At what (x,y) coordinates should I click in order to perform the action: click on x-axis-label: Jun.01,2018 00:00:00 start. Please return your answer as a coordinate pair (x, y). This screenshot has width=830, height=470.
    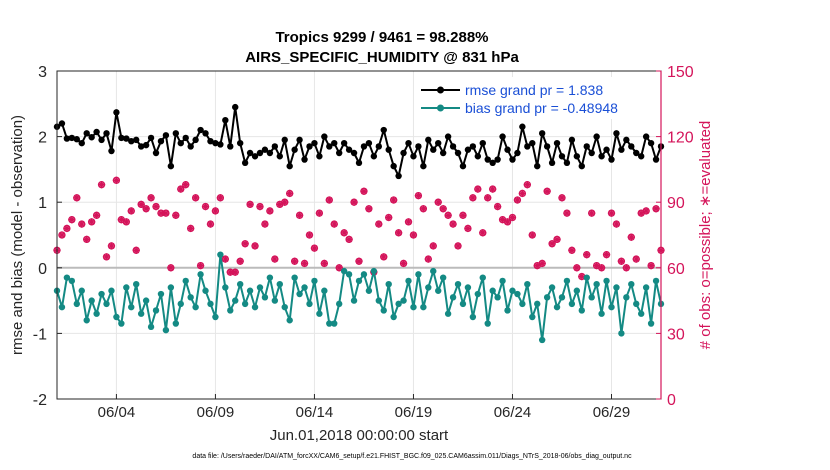
    Looking at the image, I should click on (359, 435).